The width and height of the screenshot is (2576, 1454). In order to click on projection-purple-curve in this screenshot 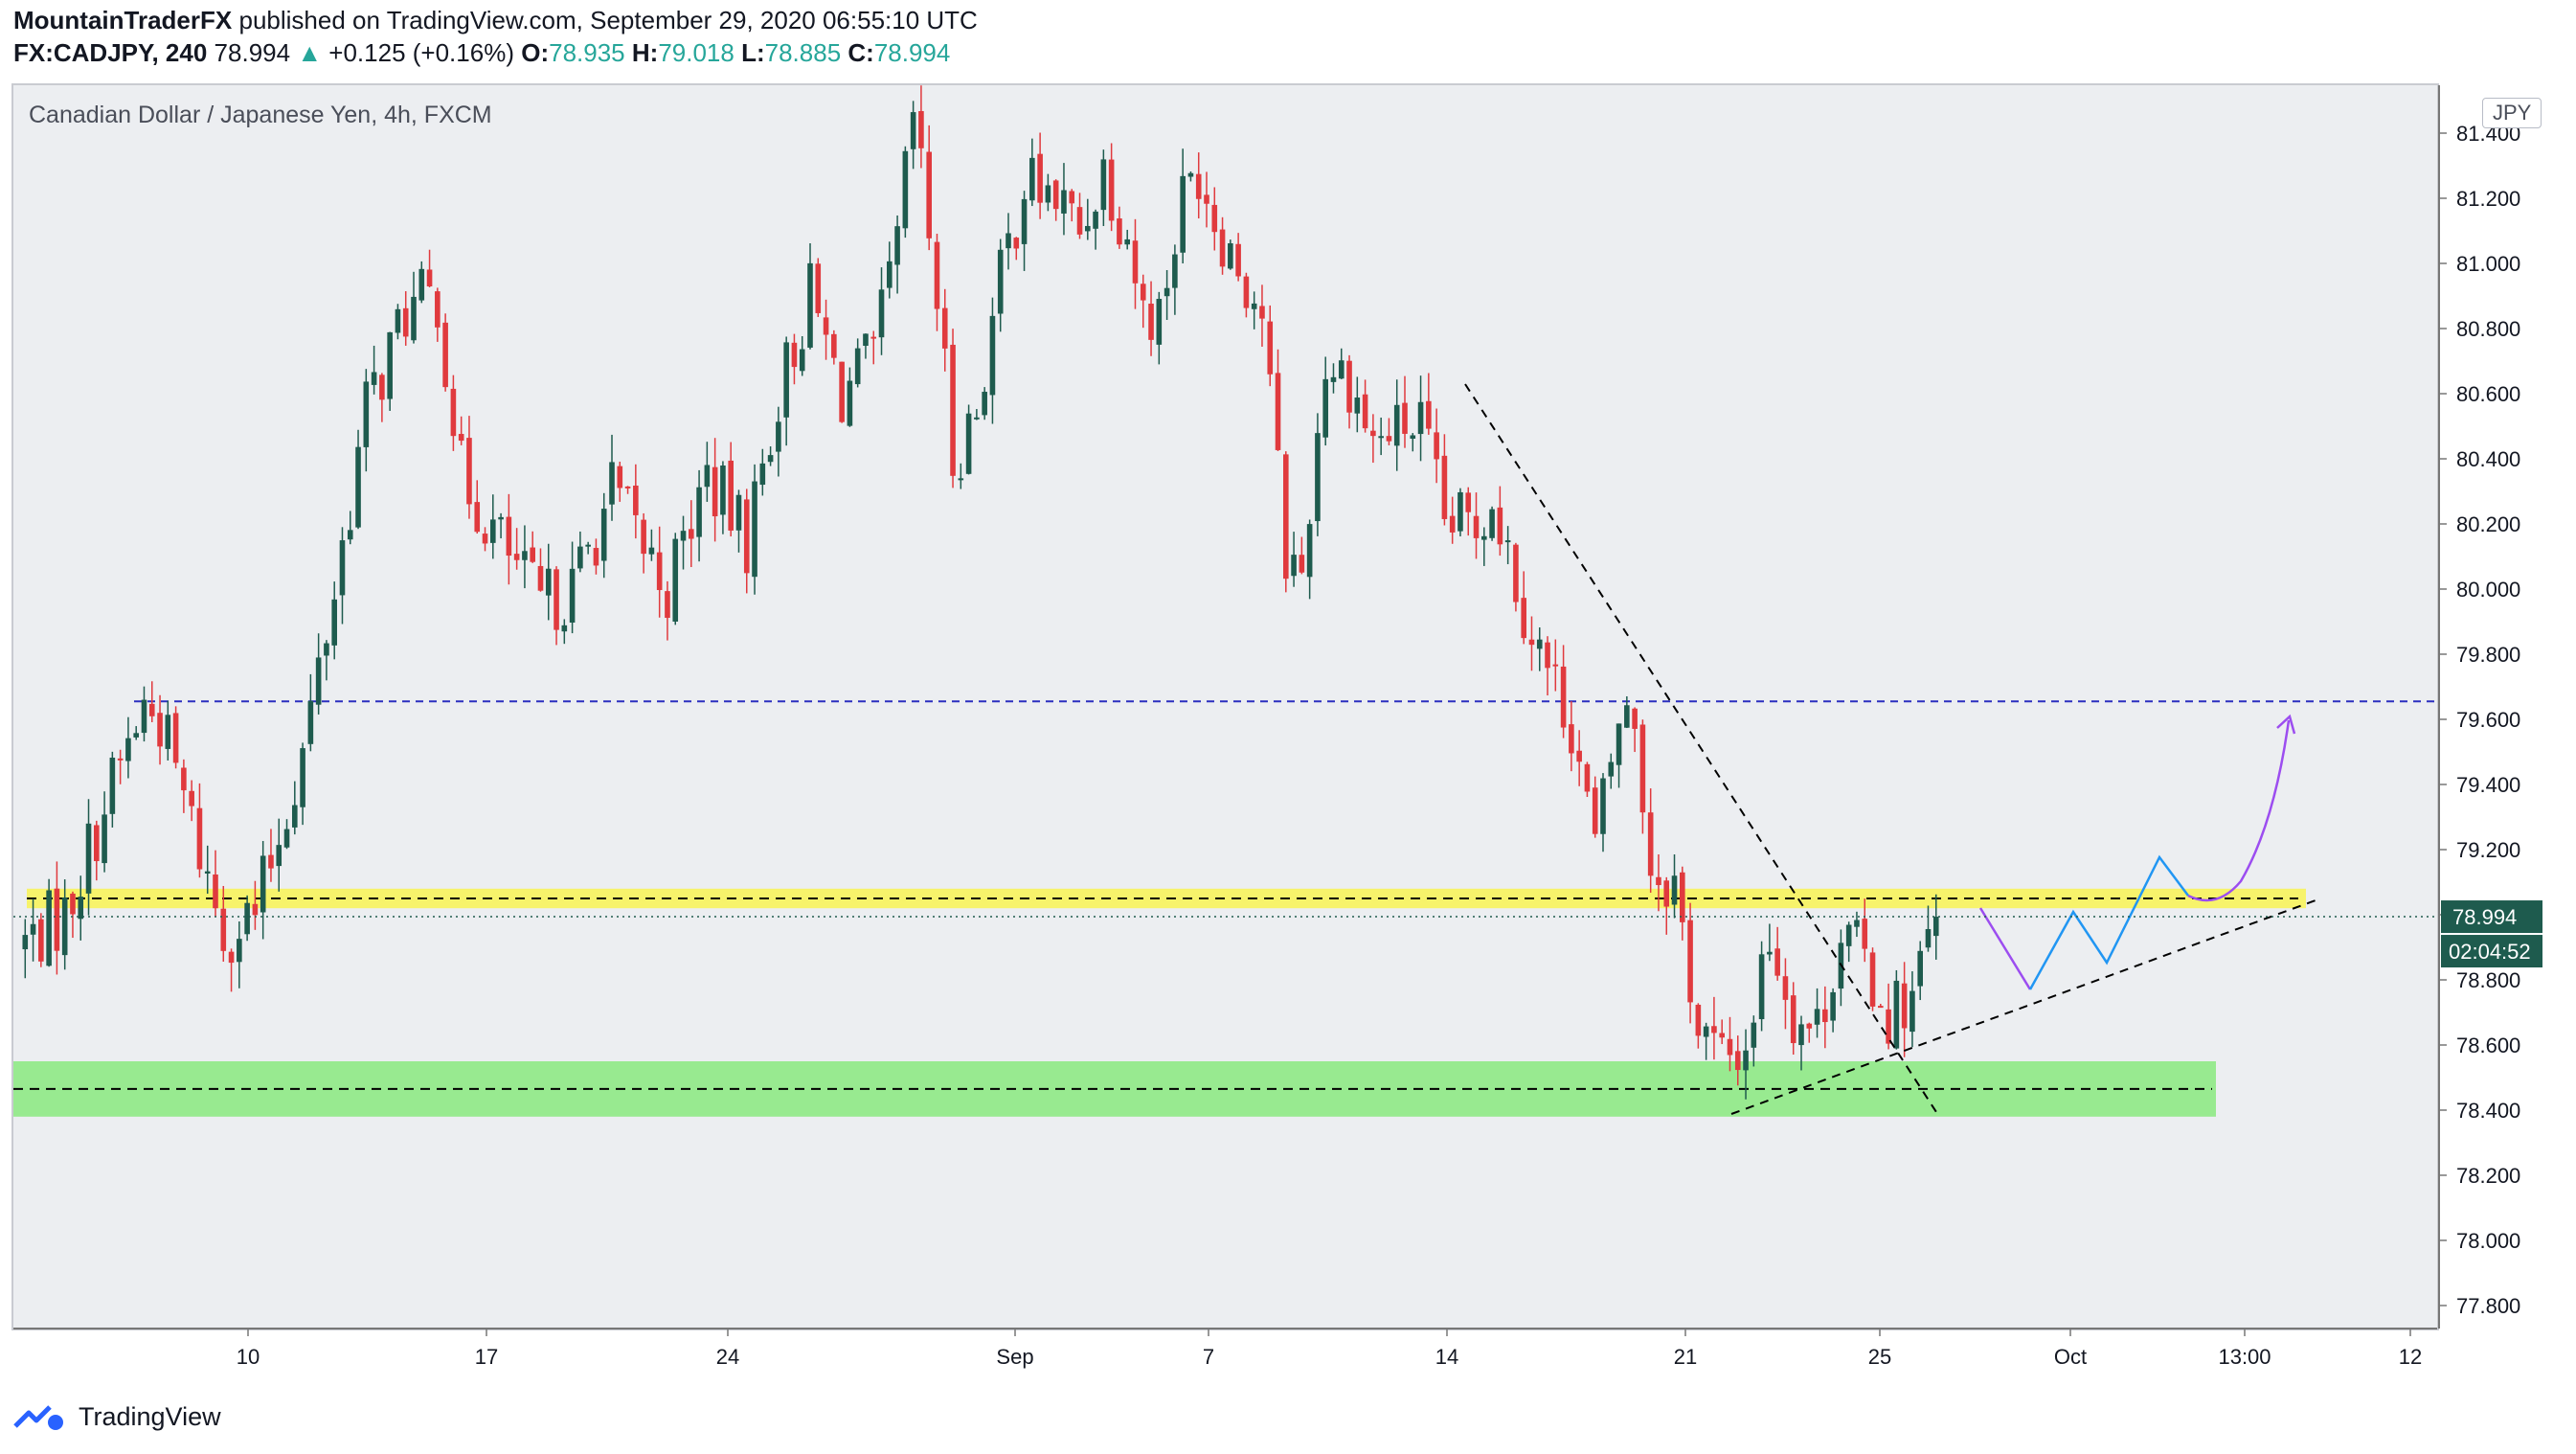, I will do `click(2239, 810)`.